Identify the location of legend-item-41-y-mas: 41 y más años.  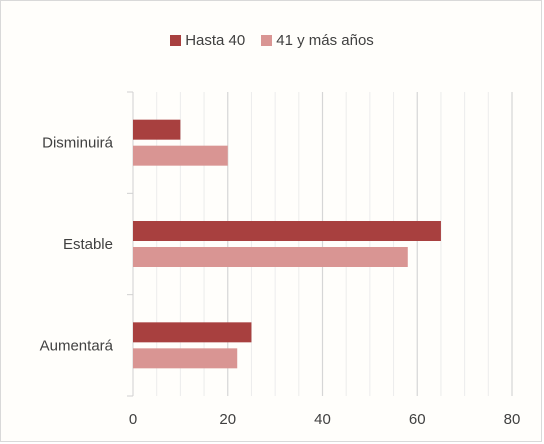
(317, 40).